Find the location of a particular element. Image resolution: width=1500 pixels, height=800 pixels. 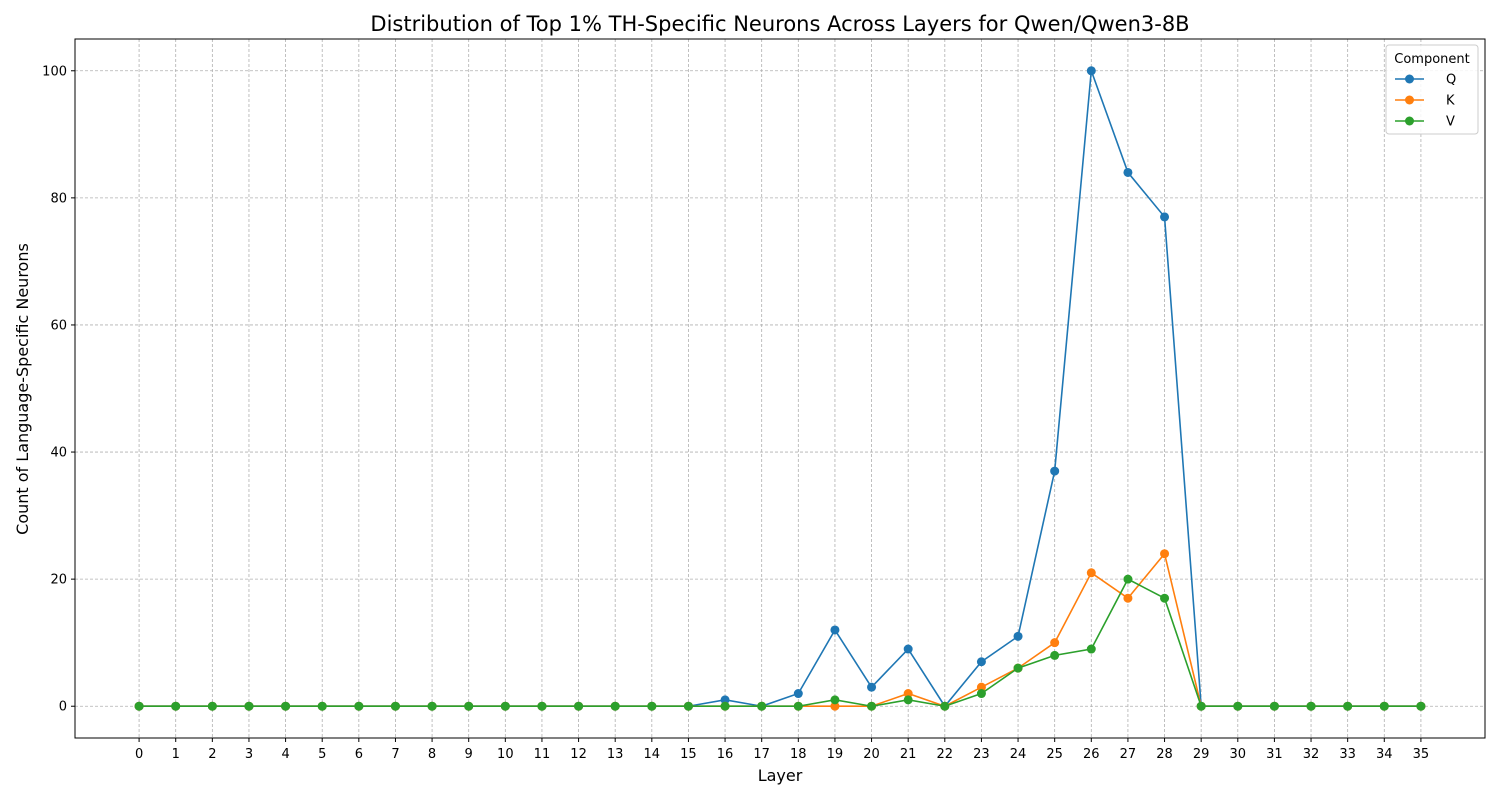

legend: Component QKV is located at coordinates (1432, 89).